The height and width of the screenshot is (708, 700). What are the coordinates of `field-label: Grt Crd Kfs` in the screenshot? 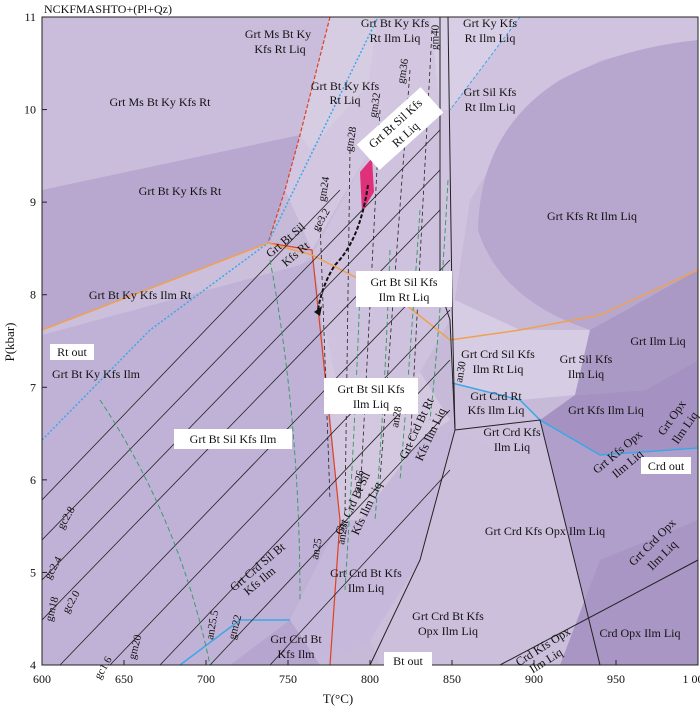 It's located at (512, 432).